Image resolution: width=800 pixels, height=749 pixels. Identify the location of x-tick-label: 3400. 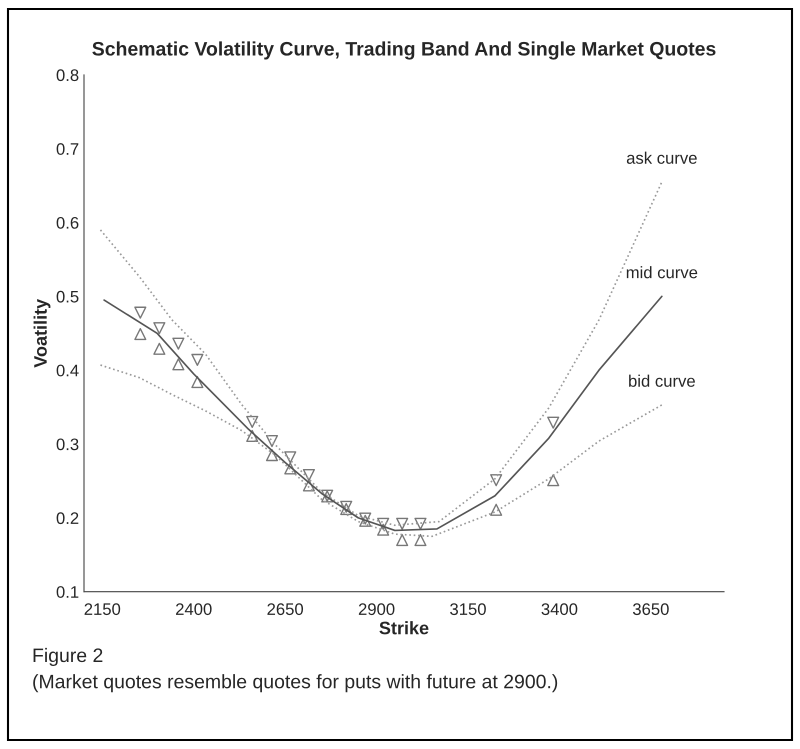
(560, 609).